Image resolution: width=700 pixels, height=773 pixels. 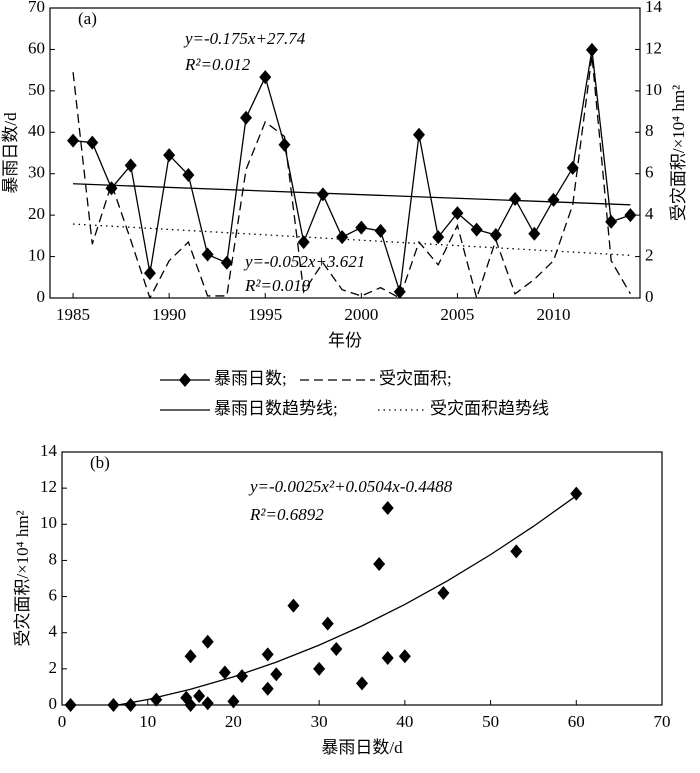 I want to click on x-tick-label: 2010, so click(x=554, y=314).